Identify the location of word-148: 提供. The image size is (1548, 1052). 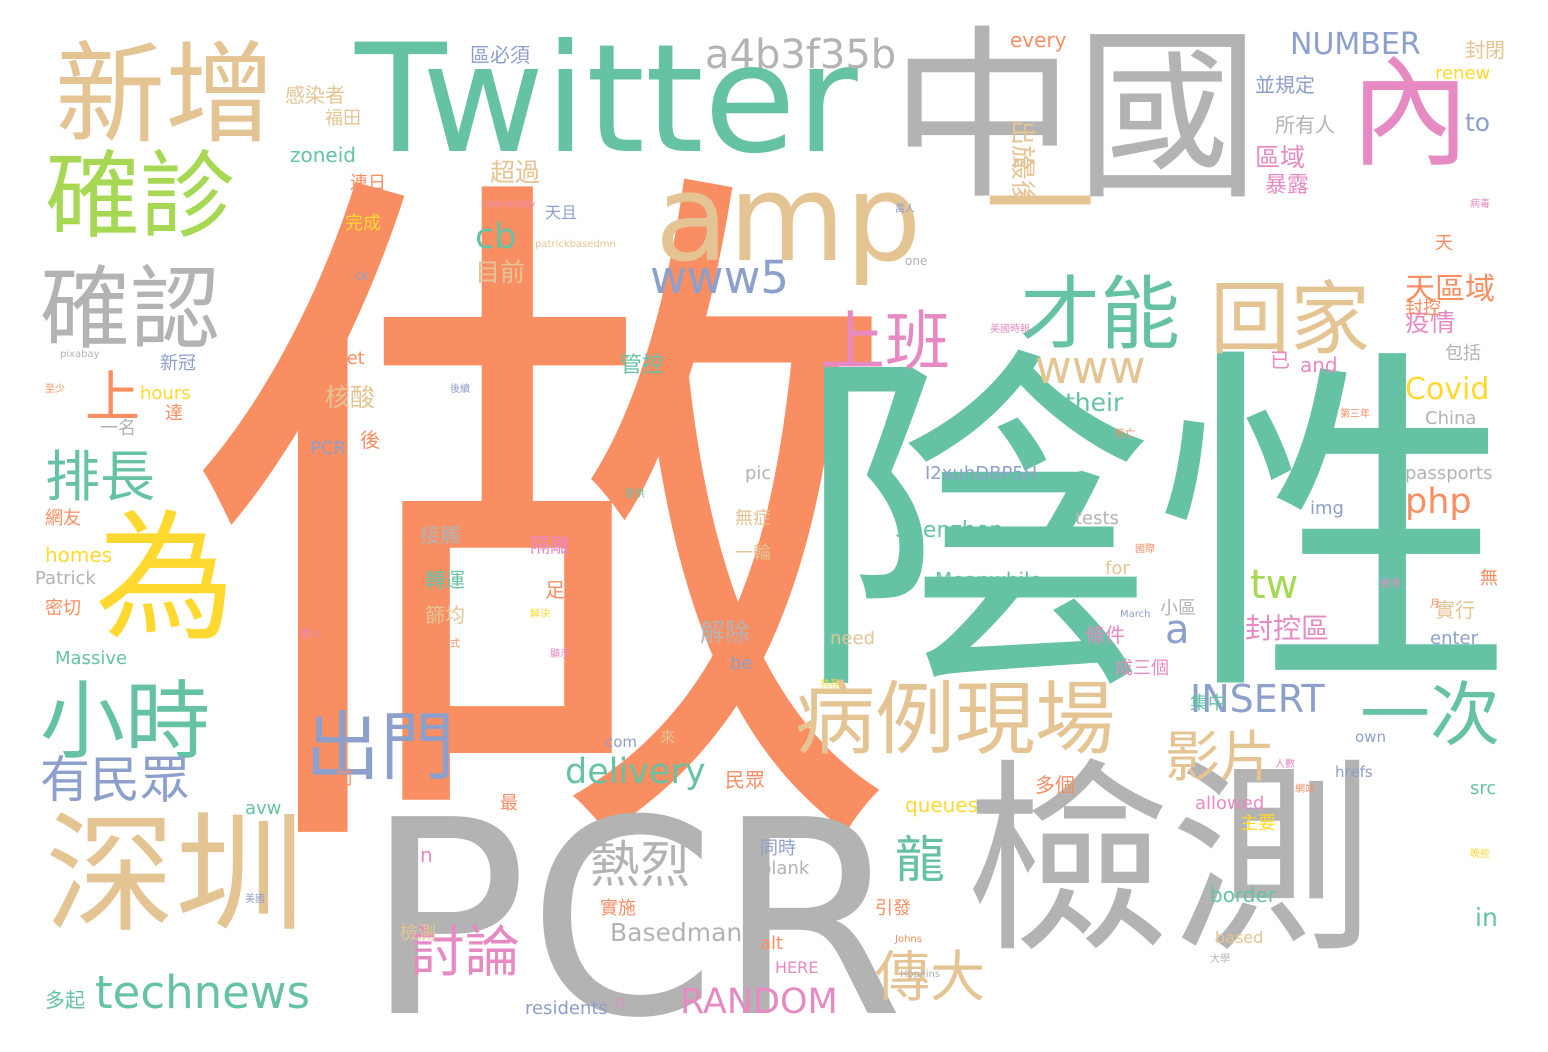
(635, 494).